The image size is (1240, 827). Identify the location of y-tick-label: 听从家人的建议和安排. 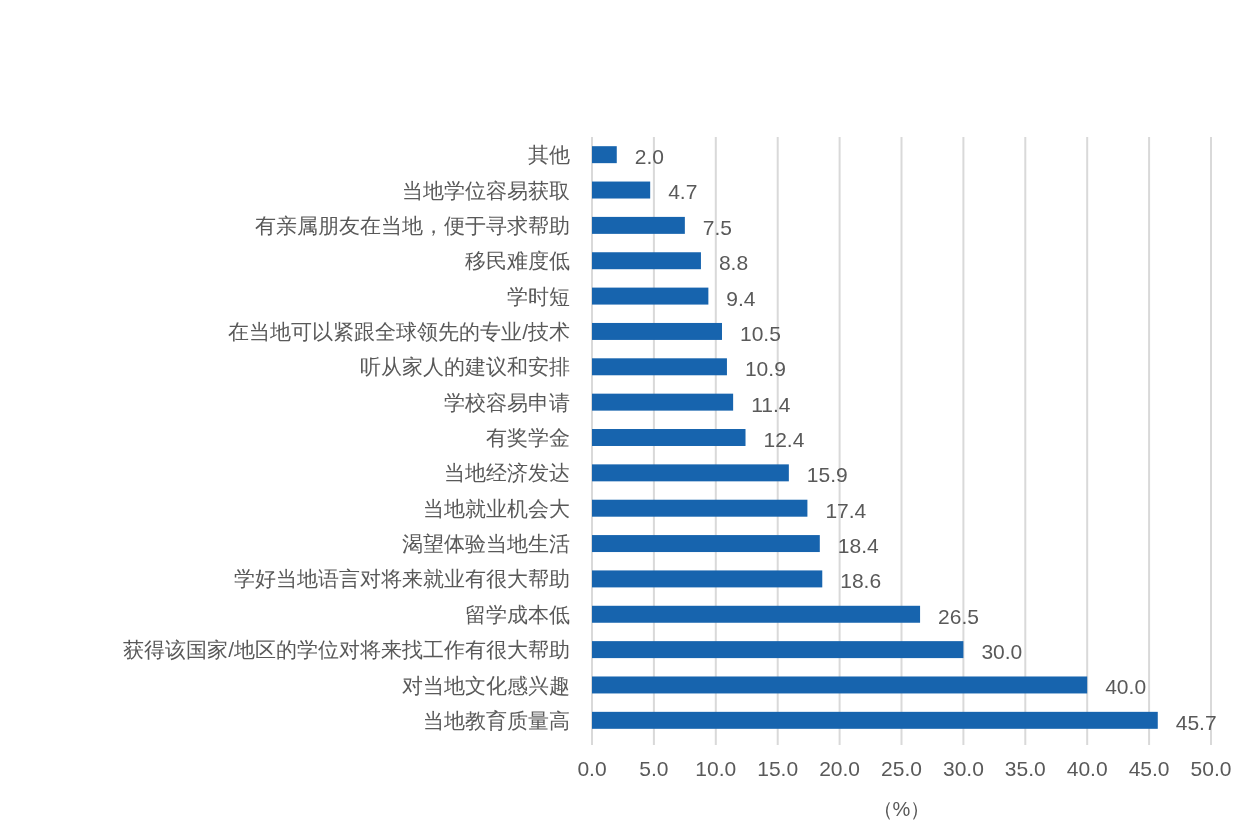
(465, 367).